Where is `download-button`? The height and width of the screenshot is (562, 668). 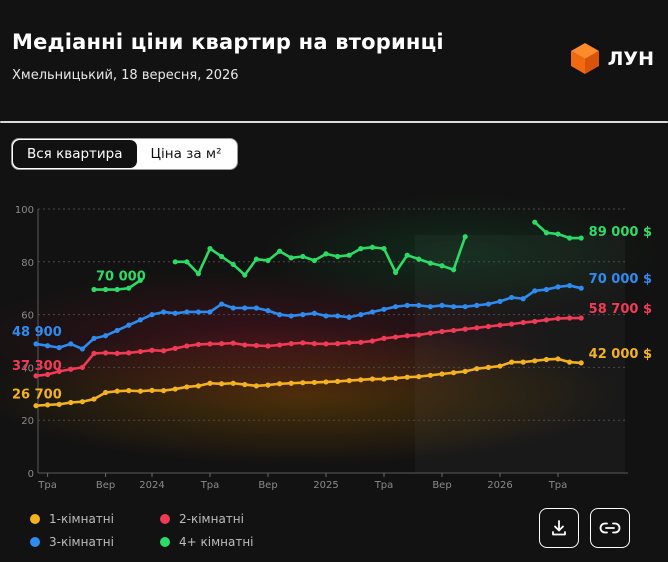
download-button is located at coordinates (559, 528).